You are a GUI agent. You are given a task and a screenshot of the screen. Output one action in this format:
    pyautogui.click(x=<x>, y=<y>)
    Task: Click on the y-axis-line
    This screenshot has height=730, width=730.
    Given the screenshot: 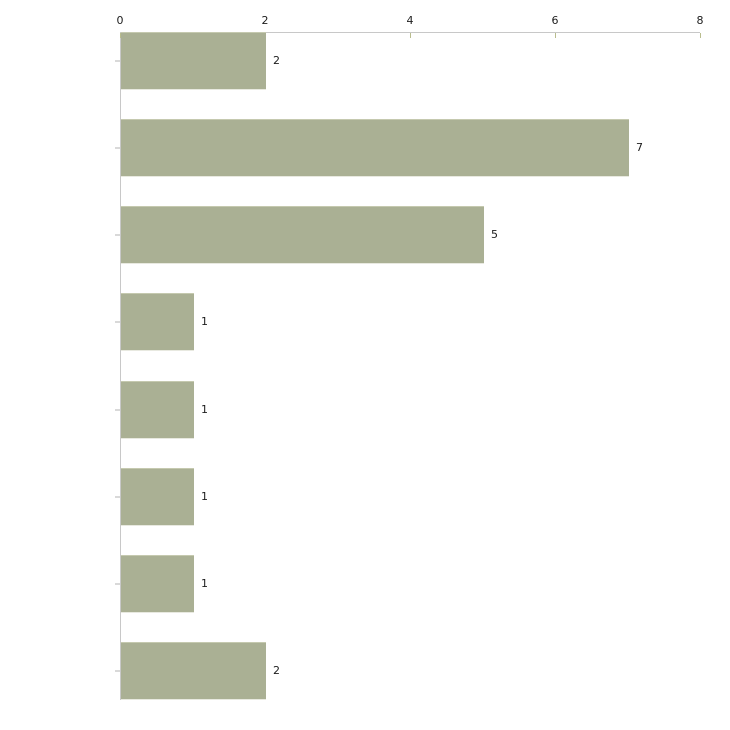 What is the action you would take?
    pyautogui.click(x=120, y=366)
    